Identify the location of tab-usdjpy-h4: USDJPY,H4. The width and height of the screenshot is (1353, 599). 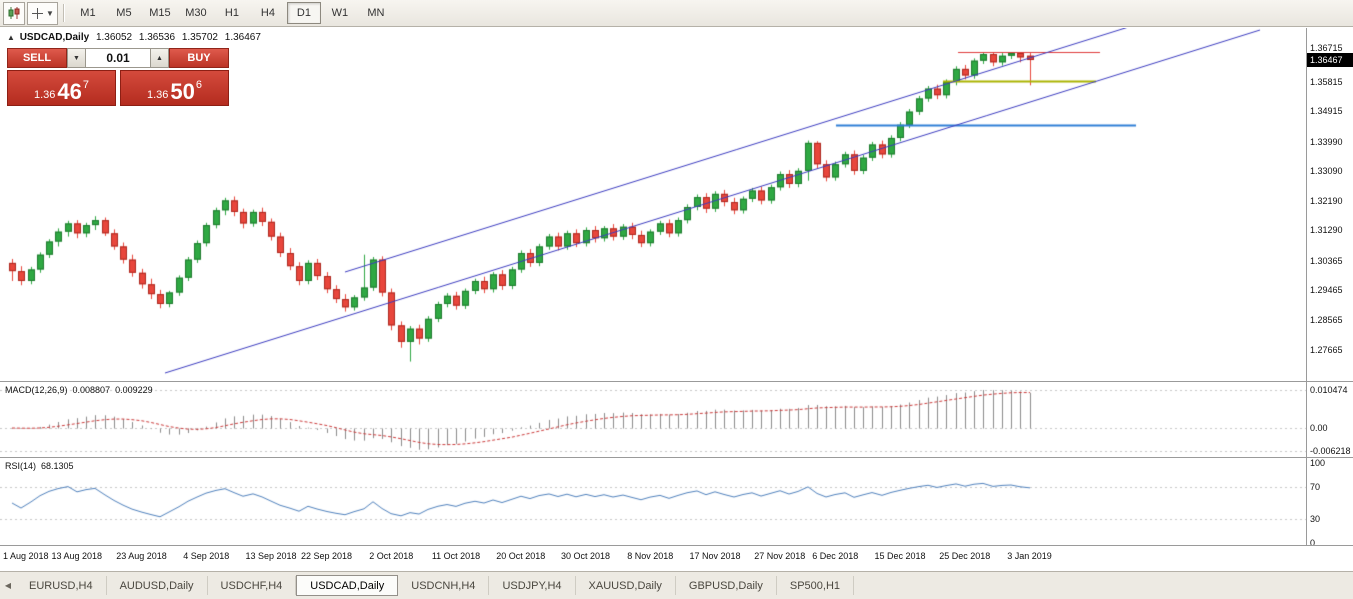
(532, 585).